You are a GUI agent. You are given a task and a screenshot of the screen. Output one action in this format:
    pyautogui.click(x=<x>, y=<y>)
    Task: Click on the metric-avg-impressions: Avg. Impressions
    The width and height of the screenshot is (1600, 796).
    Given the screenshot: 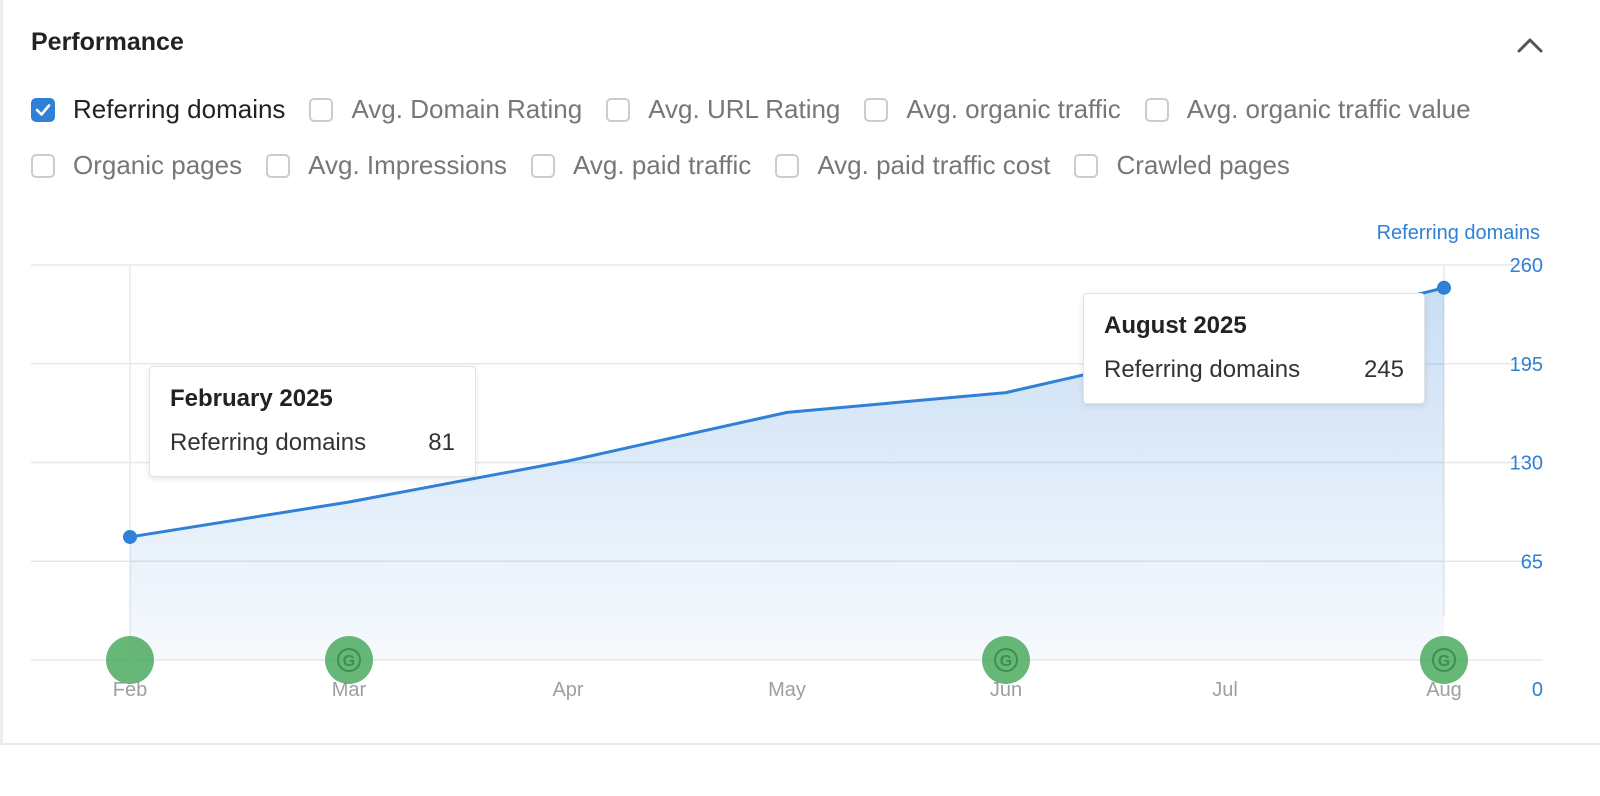 What is the action you would take?
    pyautogui.click(x=386, y=165)
    